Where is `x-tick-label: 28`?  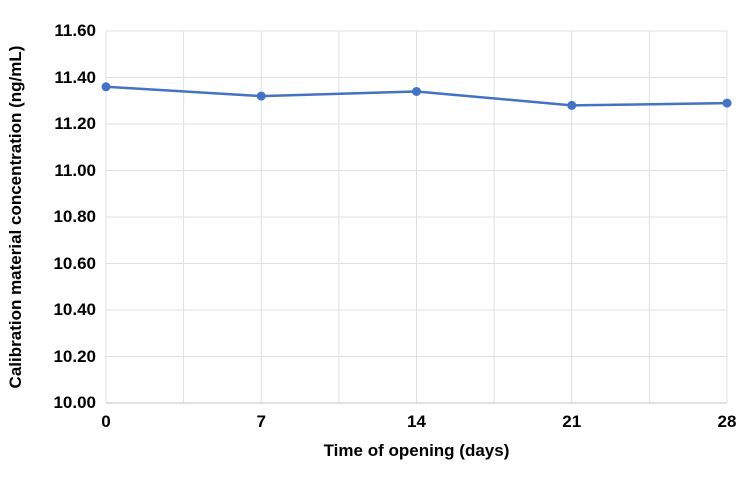 x-tick-label: 28 is located at coordinates (727, 421).